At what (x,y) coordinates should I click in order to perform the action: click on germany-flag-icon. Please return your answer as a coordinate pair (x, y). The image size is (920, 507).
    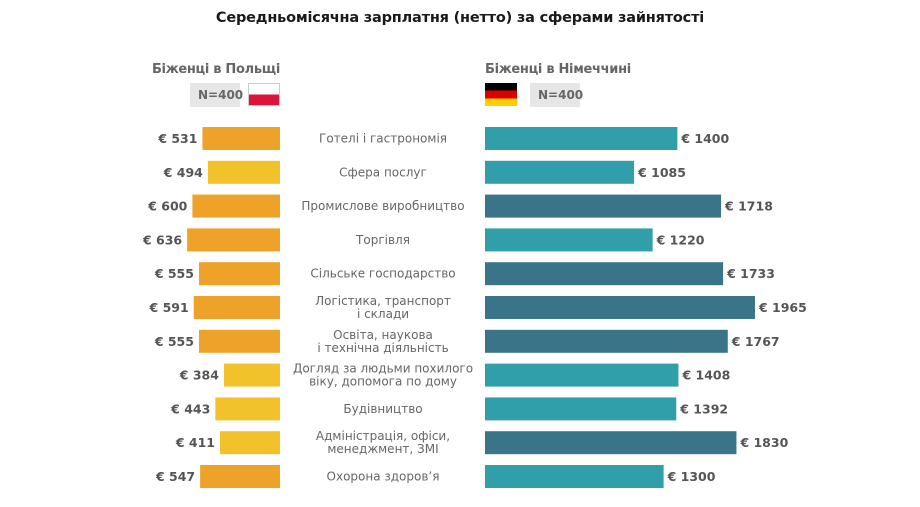
    Looking at the image, I should click on (501, 94).